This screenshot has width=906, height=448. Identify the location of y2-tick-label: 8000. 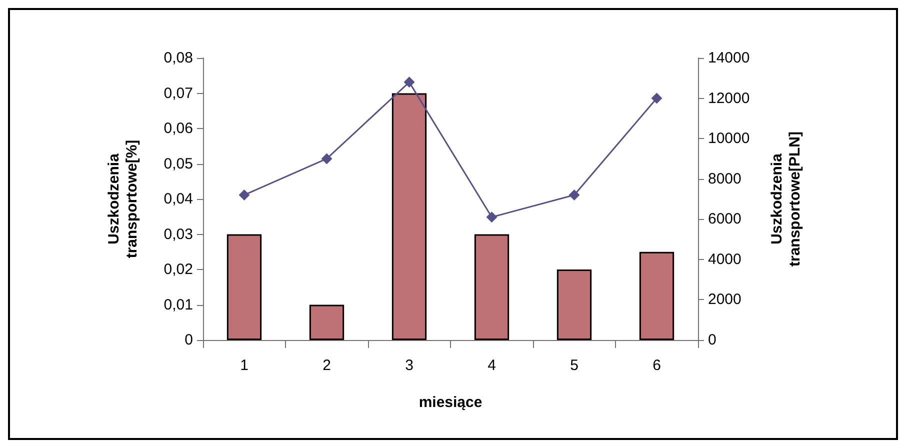
(725, 179).